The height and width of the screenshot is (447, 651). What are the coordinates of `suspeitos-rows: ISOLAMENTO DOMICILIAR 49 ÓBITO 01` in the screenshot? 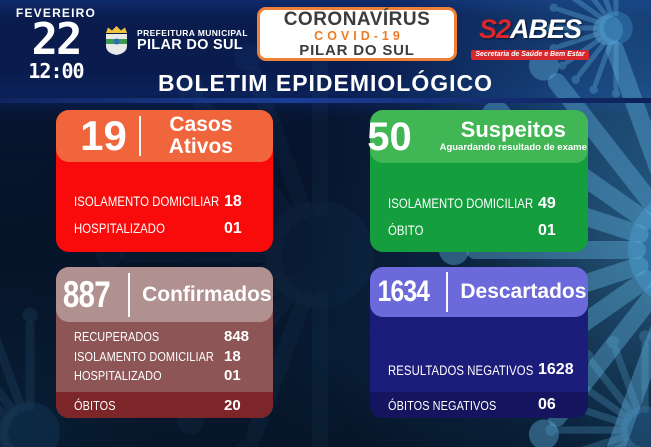 It's located at (482, 217).